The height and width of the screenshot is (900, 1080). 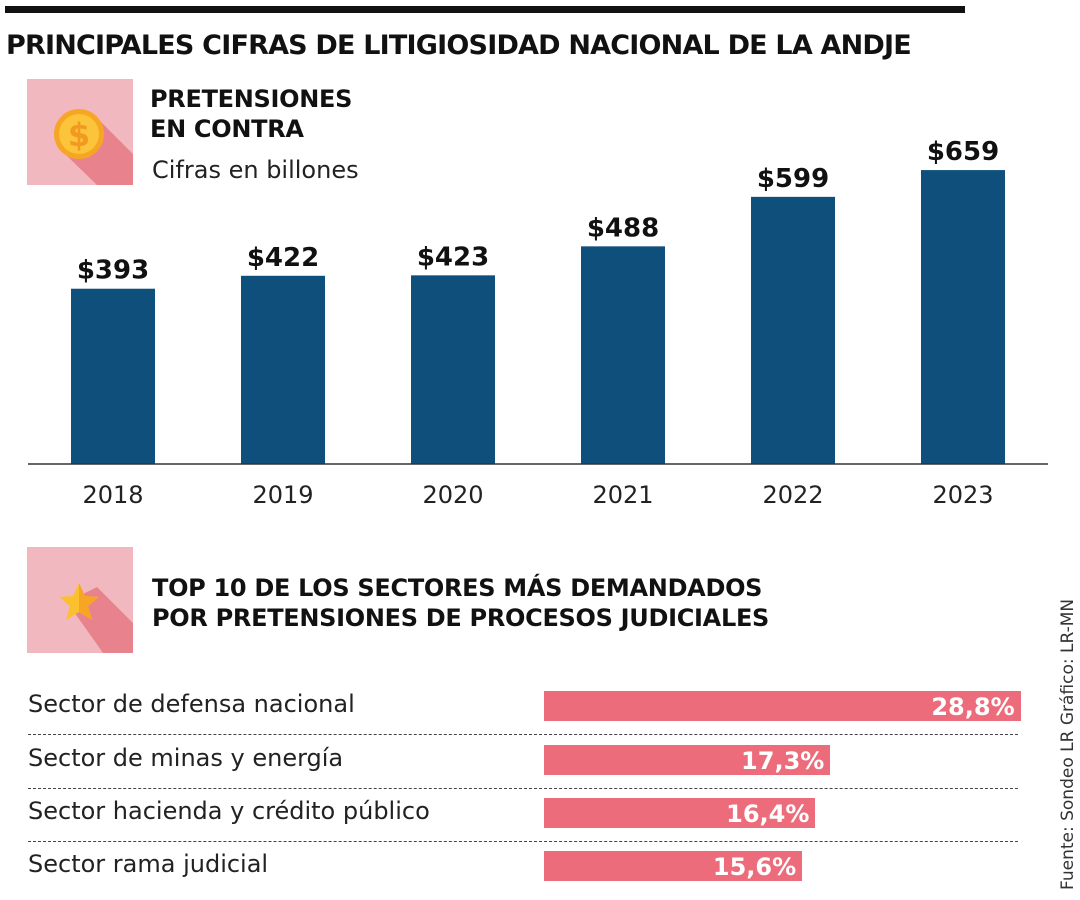 What do you see at coordinates (623, 228) in the screenshot?
I see `data-label: $488` at bounding box center [623, 228].